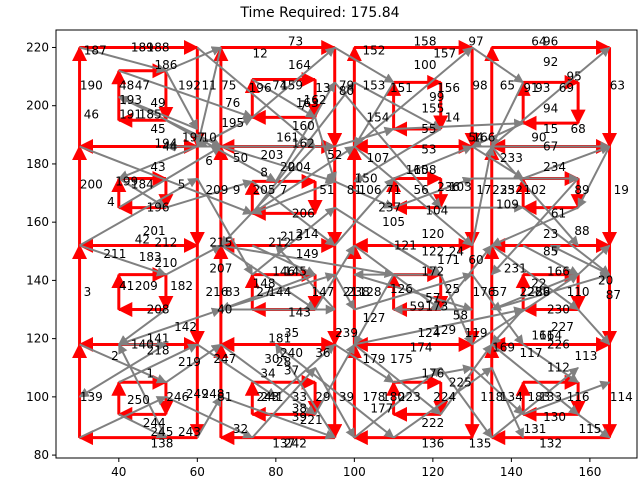 Image resolution: width=640 pixels, height=480 pixels. Describe the element at coordinates (291, 237) in the screenshot. I see `node-label: 213` at that location.